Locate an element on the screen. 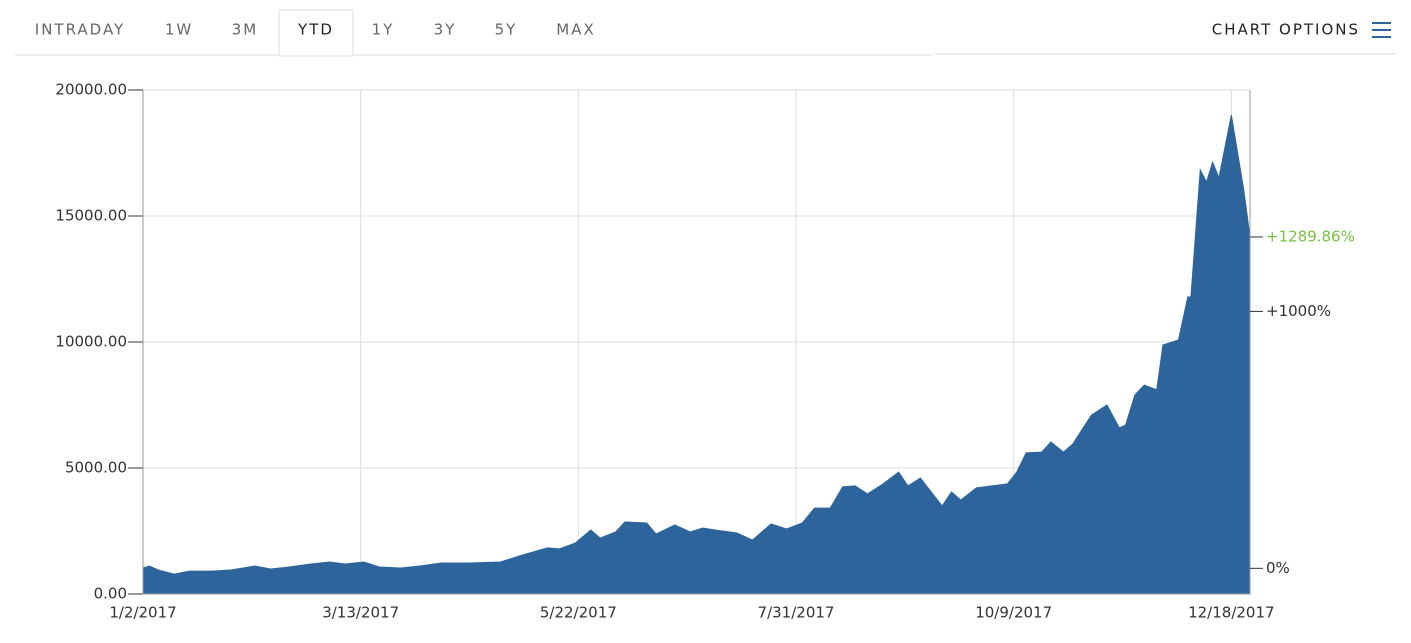 The image size is (1411, 643). y-tick-label: 5000.00 is located at coordinates (96, 468).